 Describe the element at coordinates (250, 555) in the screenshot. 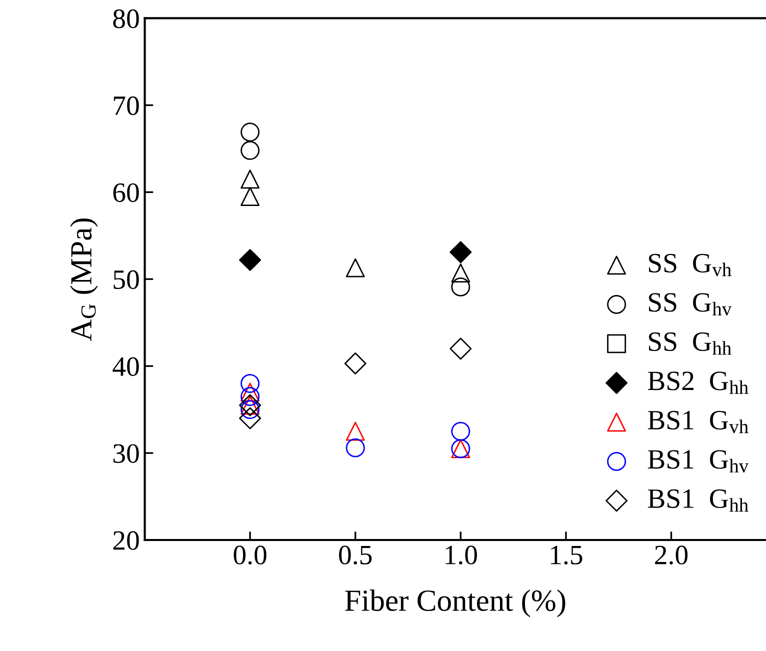

I see `x-tick-label: 0.0` at that location.